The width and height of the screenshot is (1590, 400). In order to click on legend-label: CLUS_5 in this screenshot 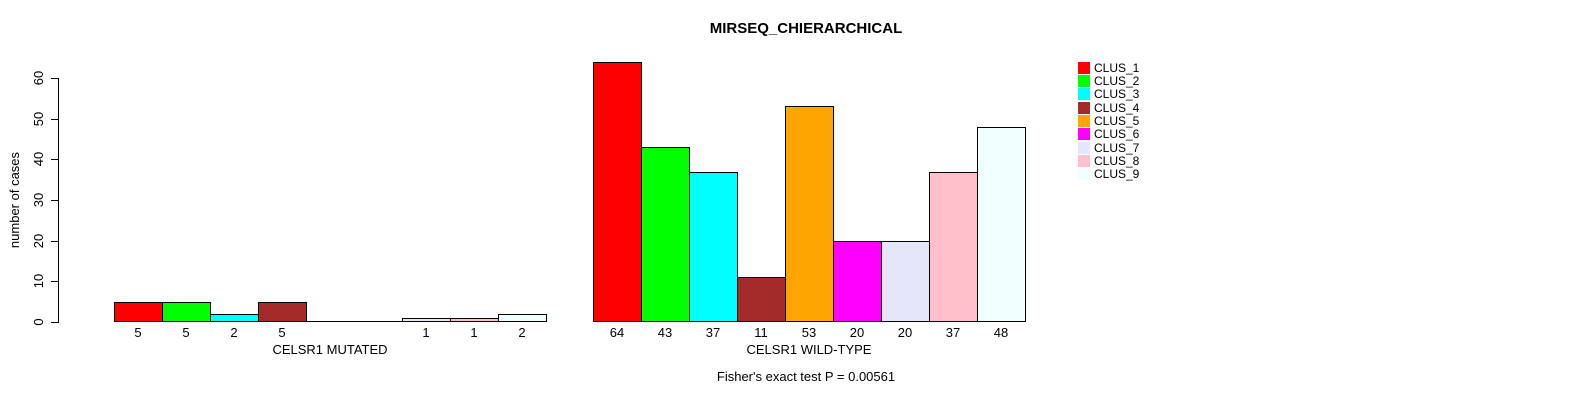, I will do `click(1117, 121)`.